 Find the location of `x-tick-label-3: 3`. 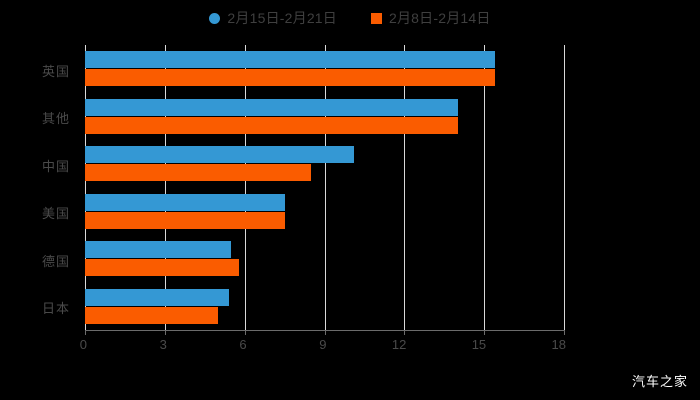

x-tick-label-3: 3 is located at coordinates (163, 344).